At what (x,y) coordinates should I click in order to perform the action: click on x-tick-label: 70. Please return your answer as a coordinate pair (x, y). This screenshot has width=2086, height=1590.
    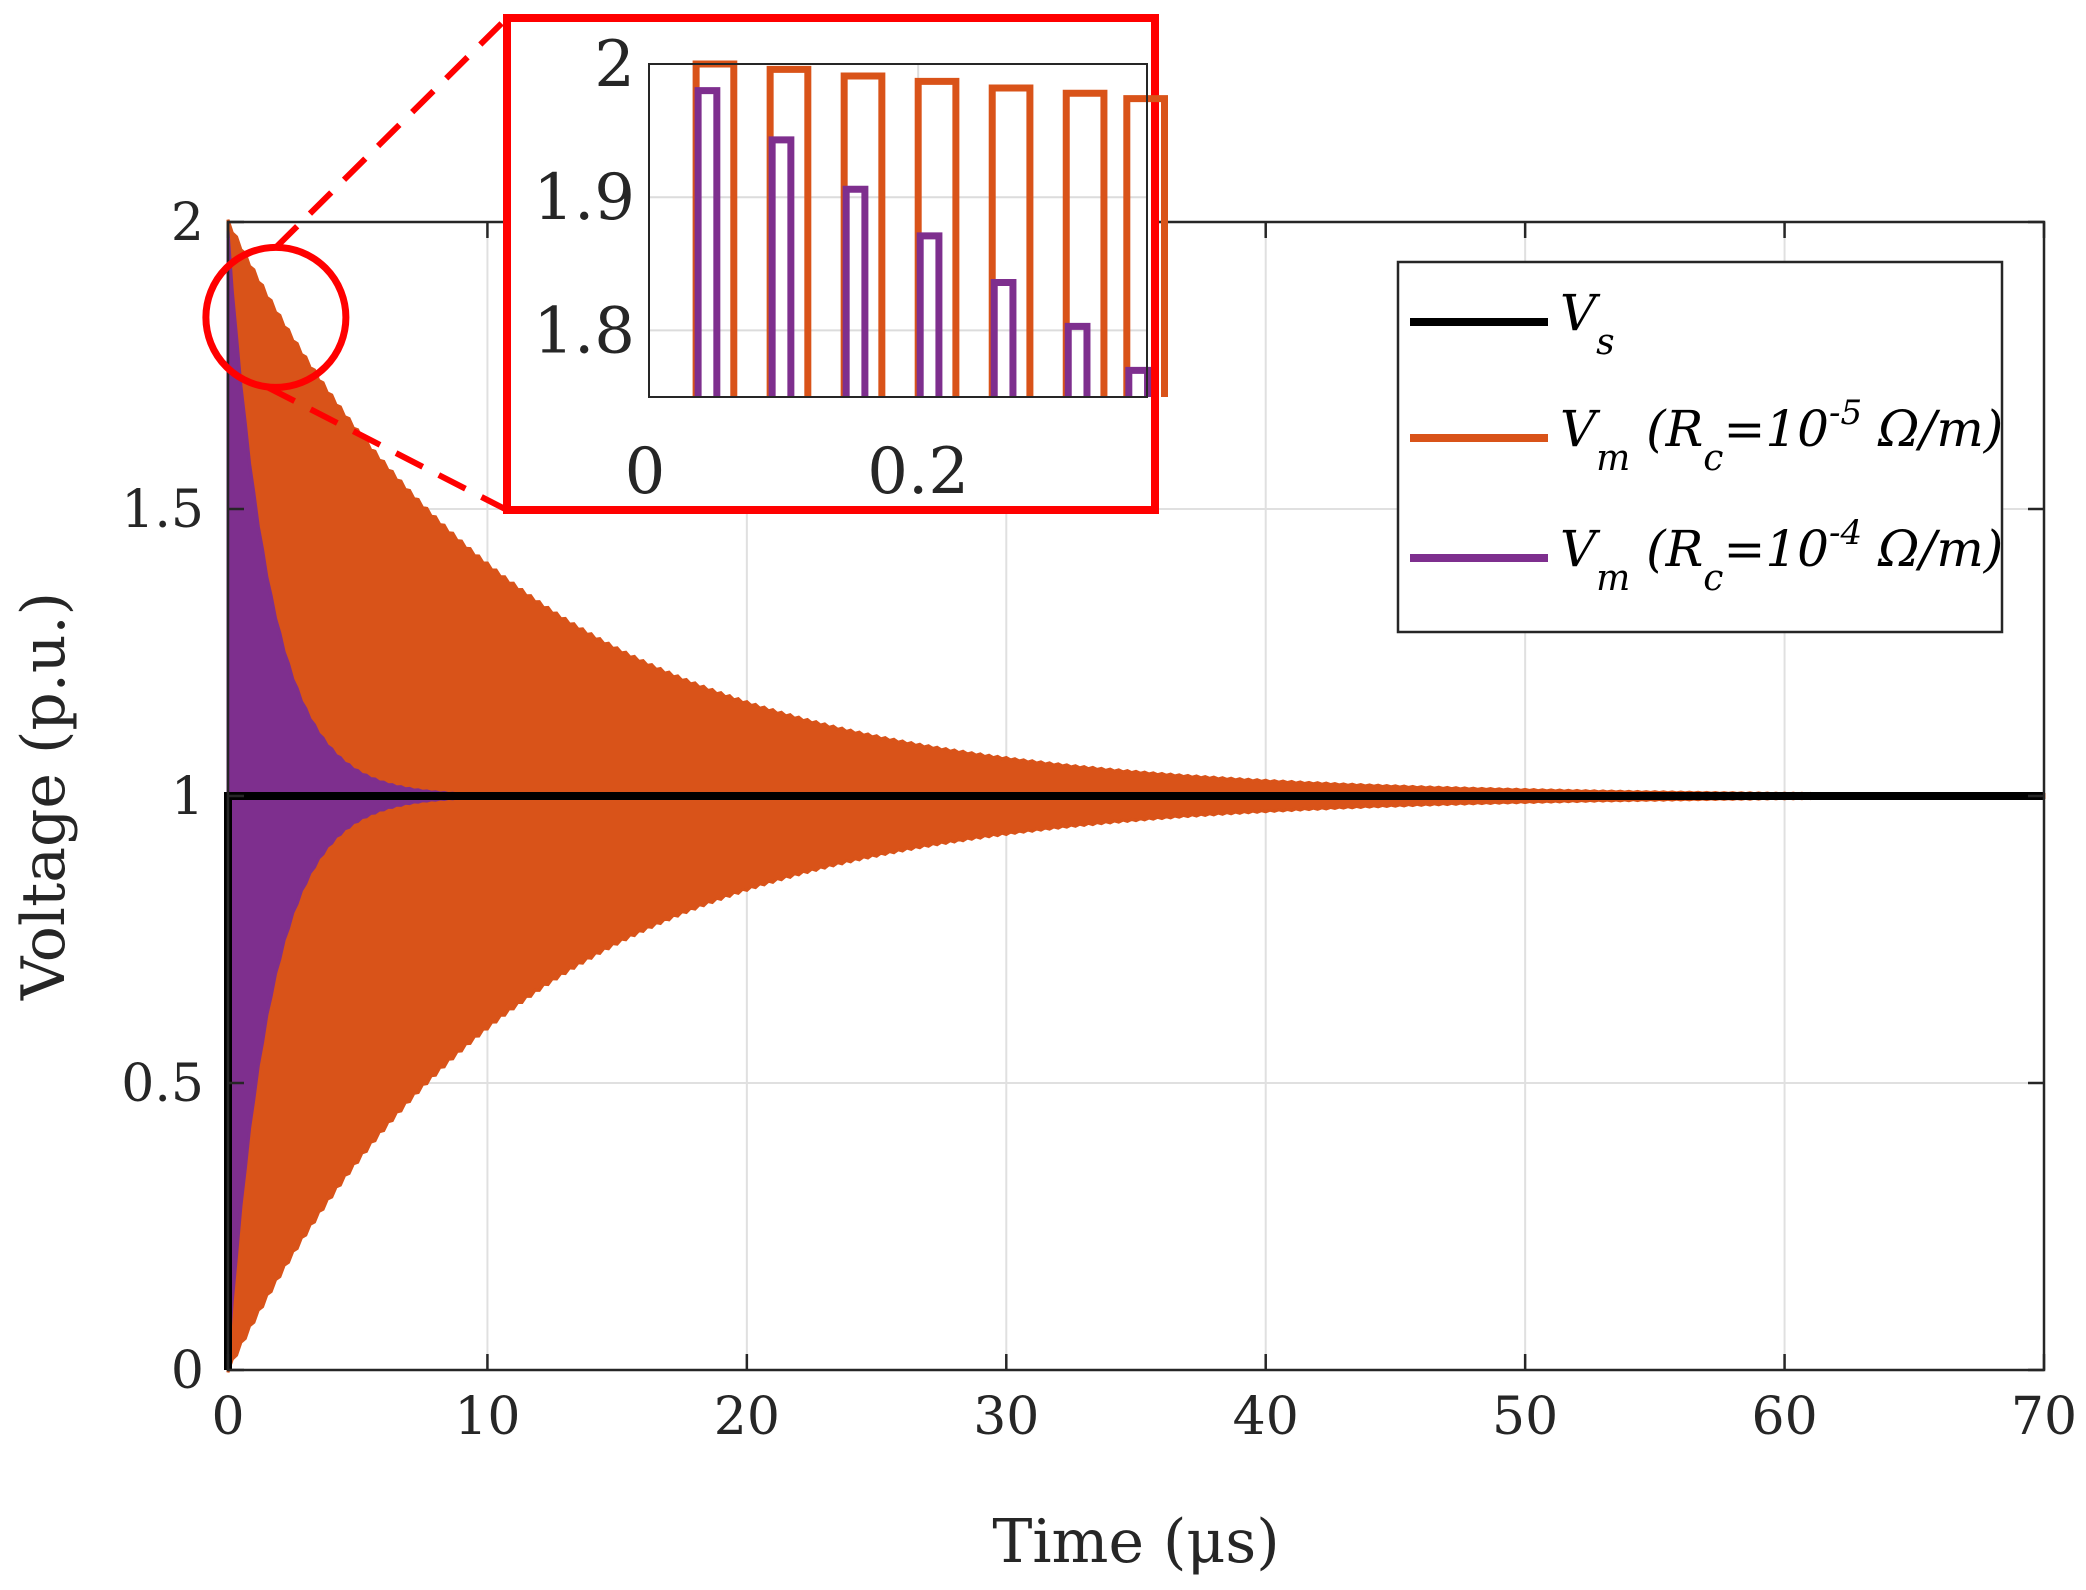
    Looking at the image, I should click on (2044, 1417).